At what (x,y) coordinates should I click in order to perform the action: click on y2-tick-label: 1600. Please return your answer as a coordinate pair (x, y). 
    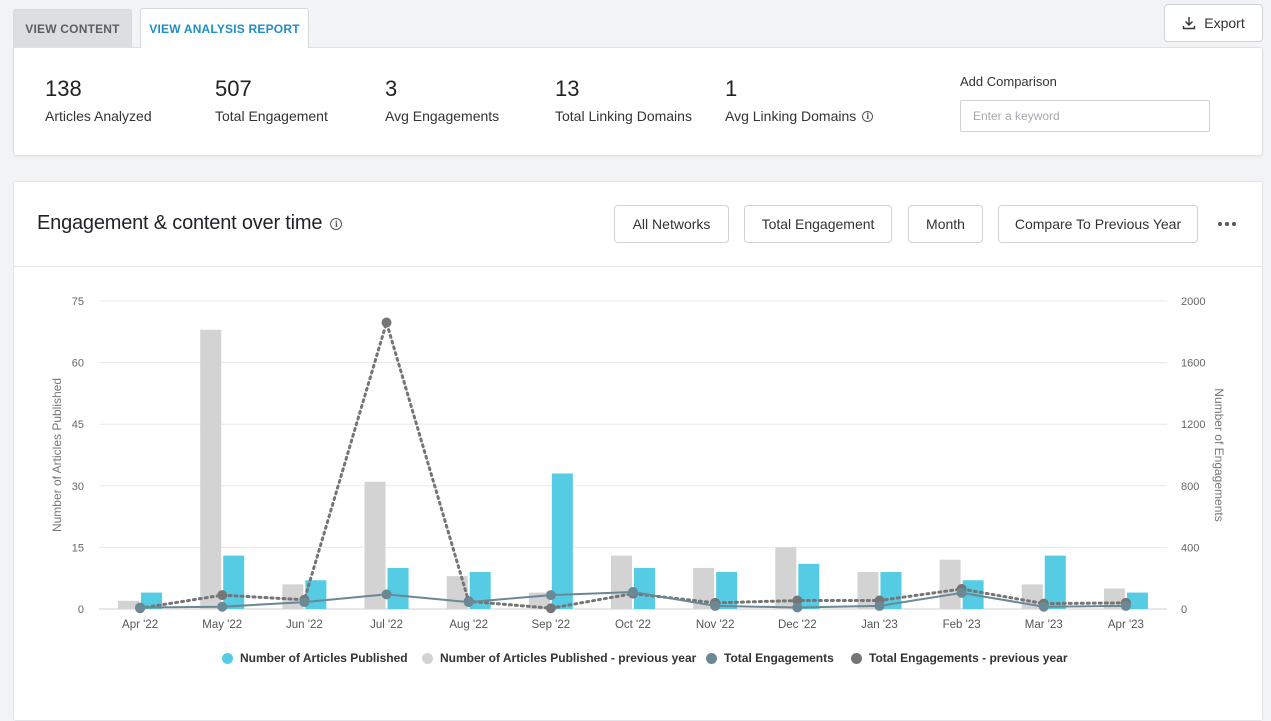
    Looking at the image, I should click on (1193, 364).